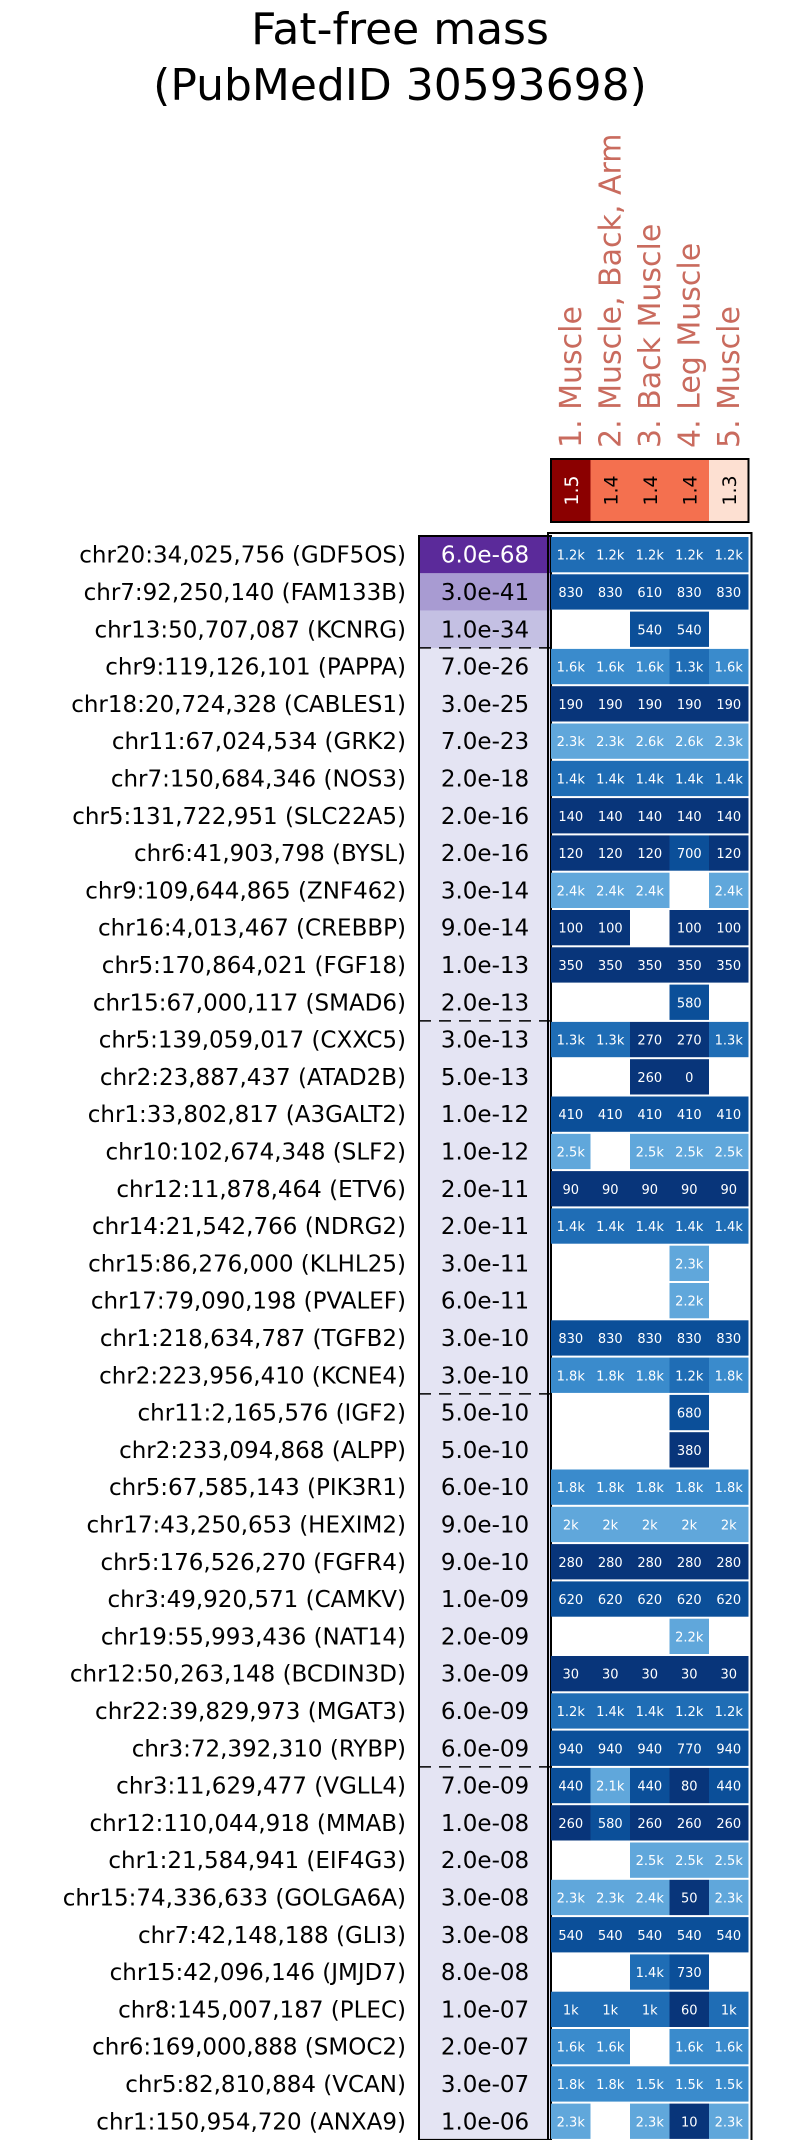 The image size is (806, 2140). What do you see at coordinates (485, 668) in the screenshot?
I see `pvalue-text: 7.0e-26` at bounding box center [485, 668].